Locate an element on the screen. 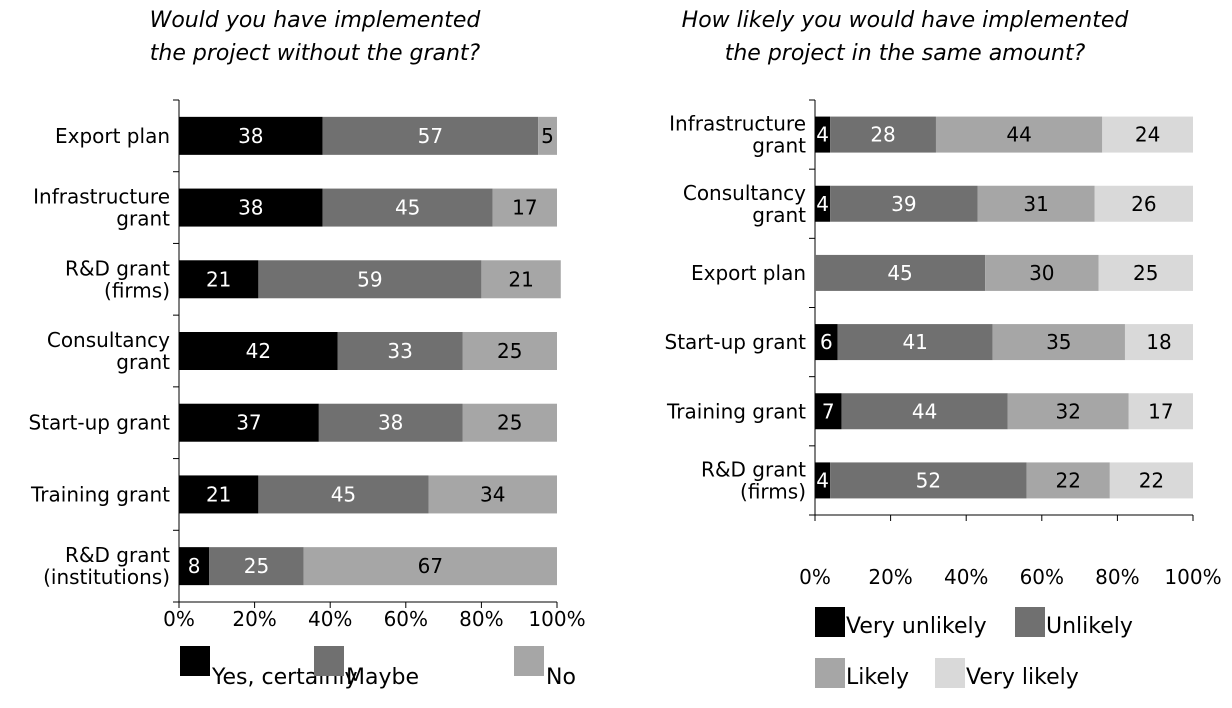 Image resolution: width=1232 pixels, height=708 pixels. data-label: 31 is located at coordinates (1035, 204).